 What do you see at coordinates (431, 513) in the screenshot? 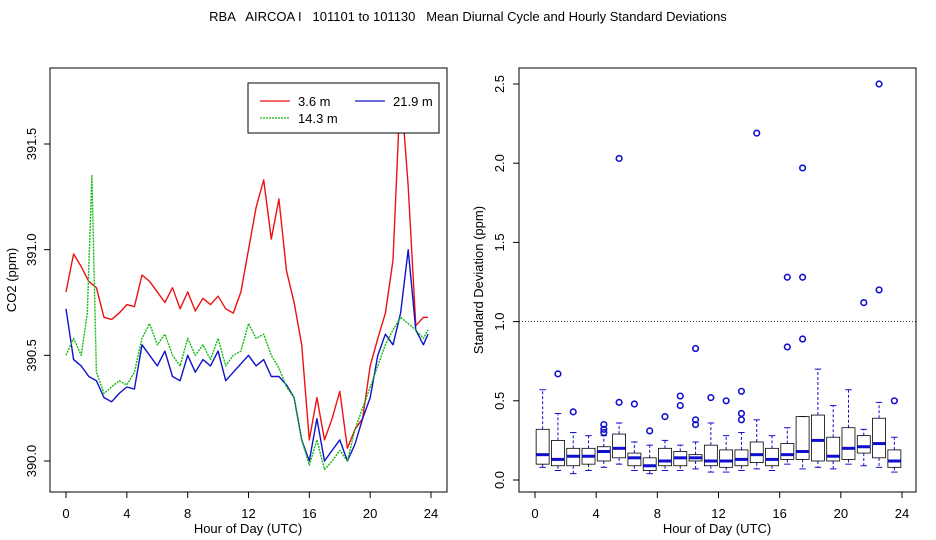
I see `left-x-tick-label: 24` at bounding box center [431, 513].